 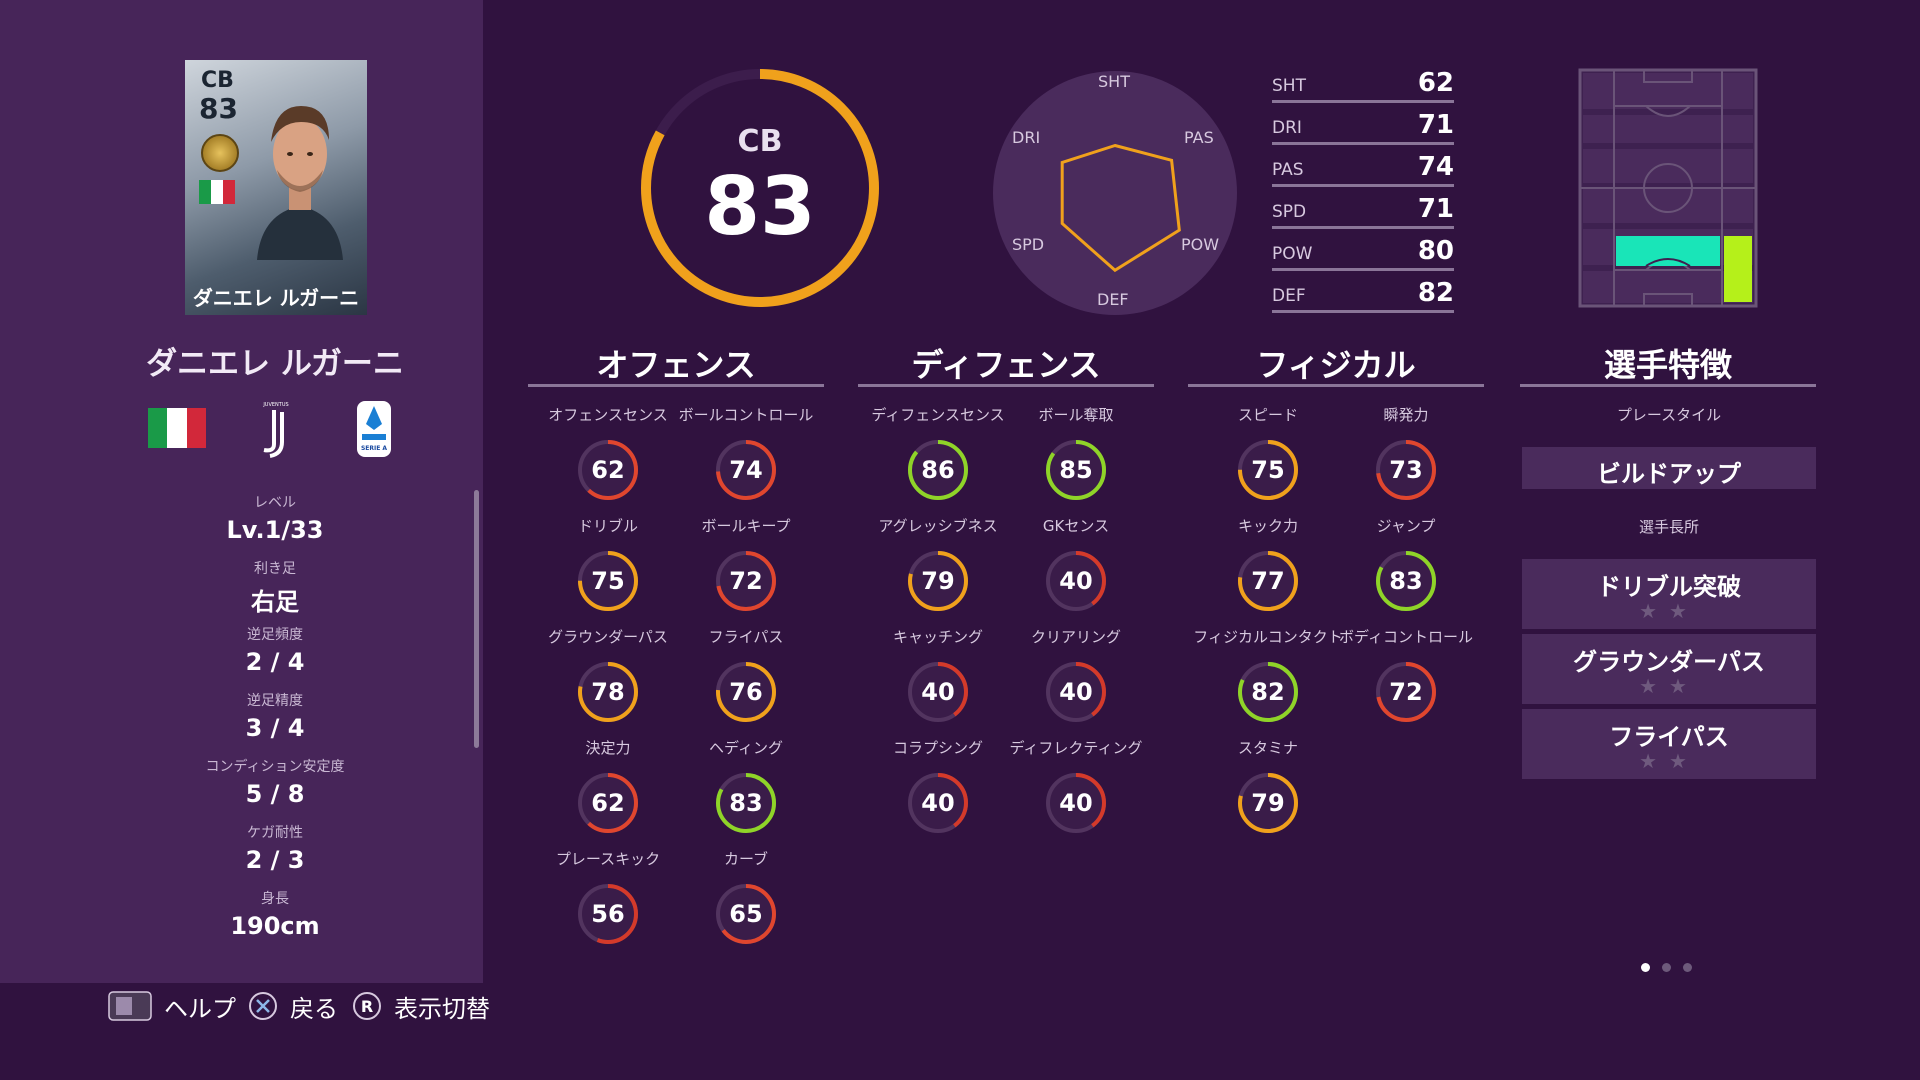 What do you see at coordinates (1687, 967) in the screenshot?
I see `page-dot` at bounding box center [1687, 967].